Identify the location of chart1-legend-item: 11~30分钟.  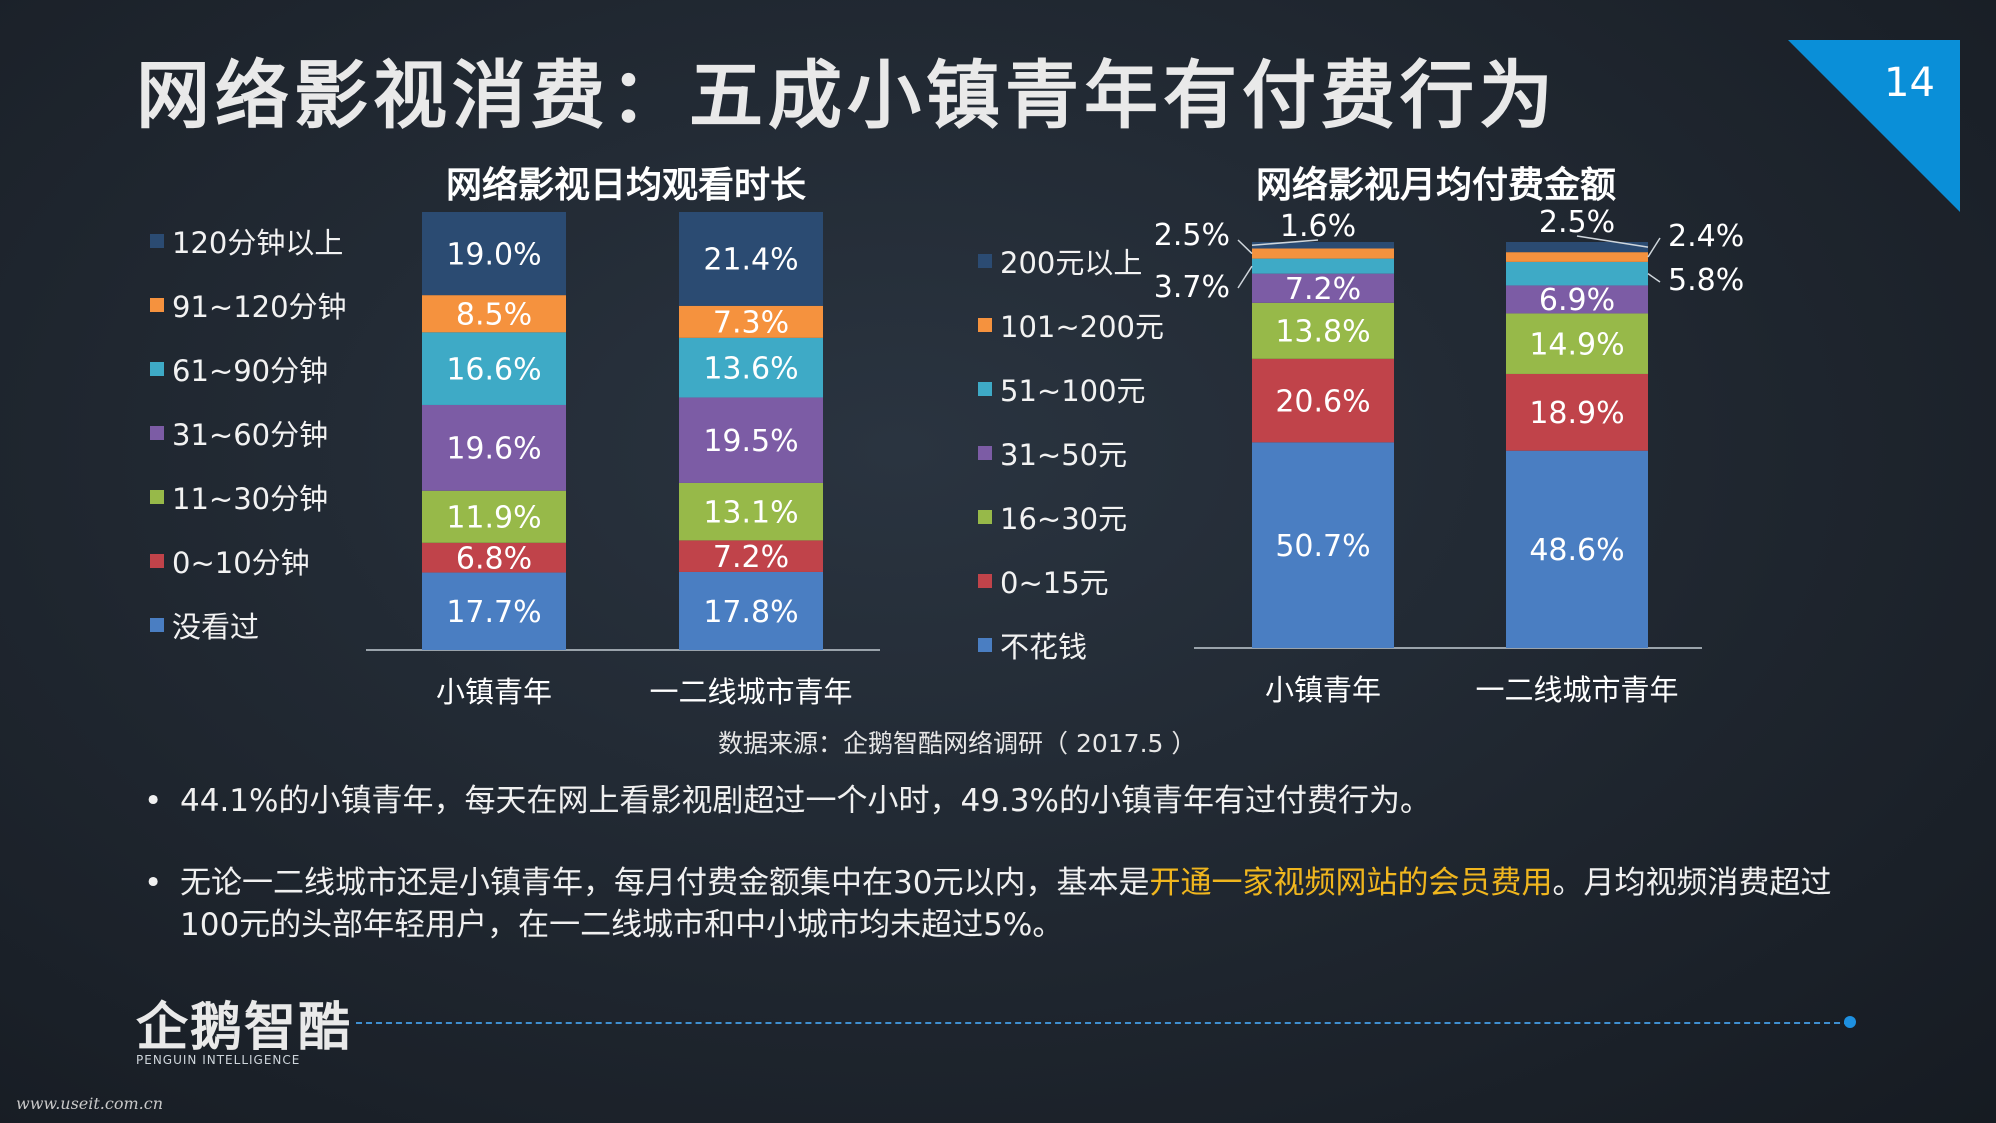
(239, 497).